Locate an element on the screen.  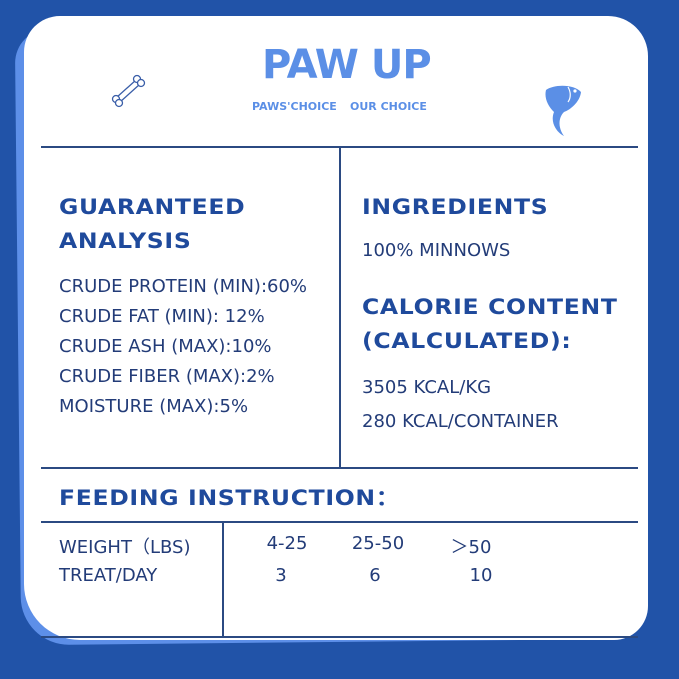
divider-feeding is located at coordinates (339, 468).